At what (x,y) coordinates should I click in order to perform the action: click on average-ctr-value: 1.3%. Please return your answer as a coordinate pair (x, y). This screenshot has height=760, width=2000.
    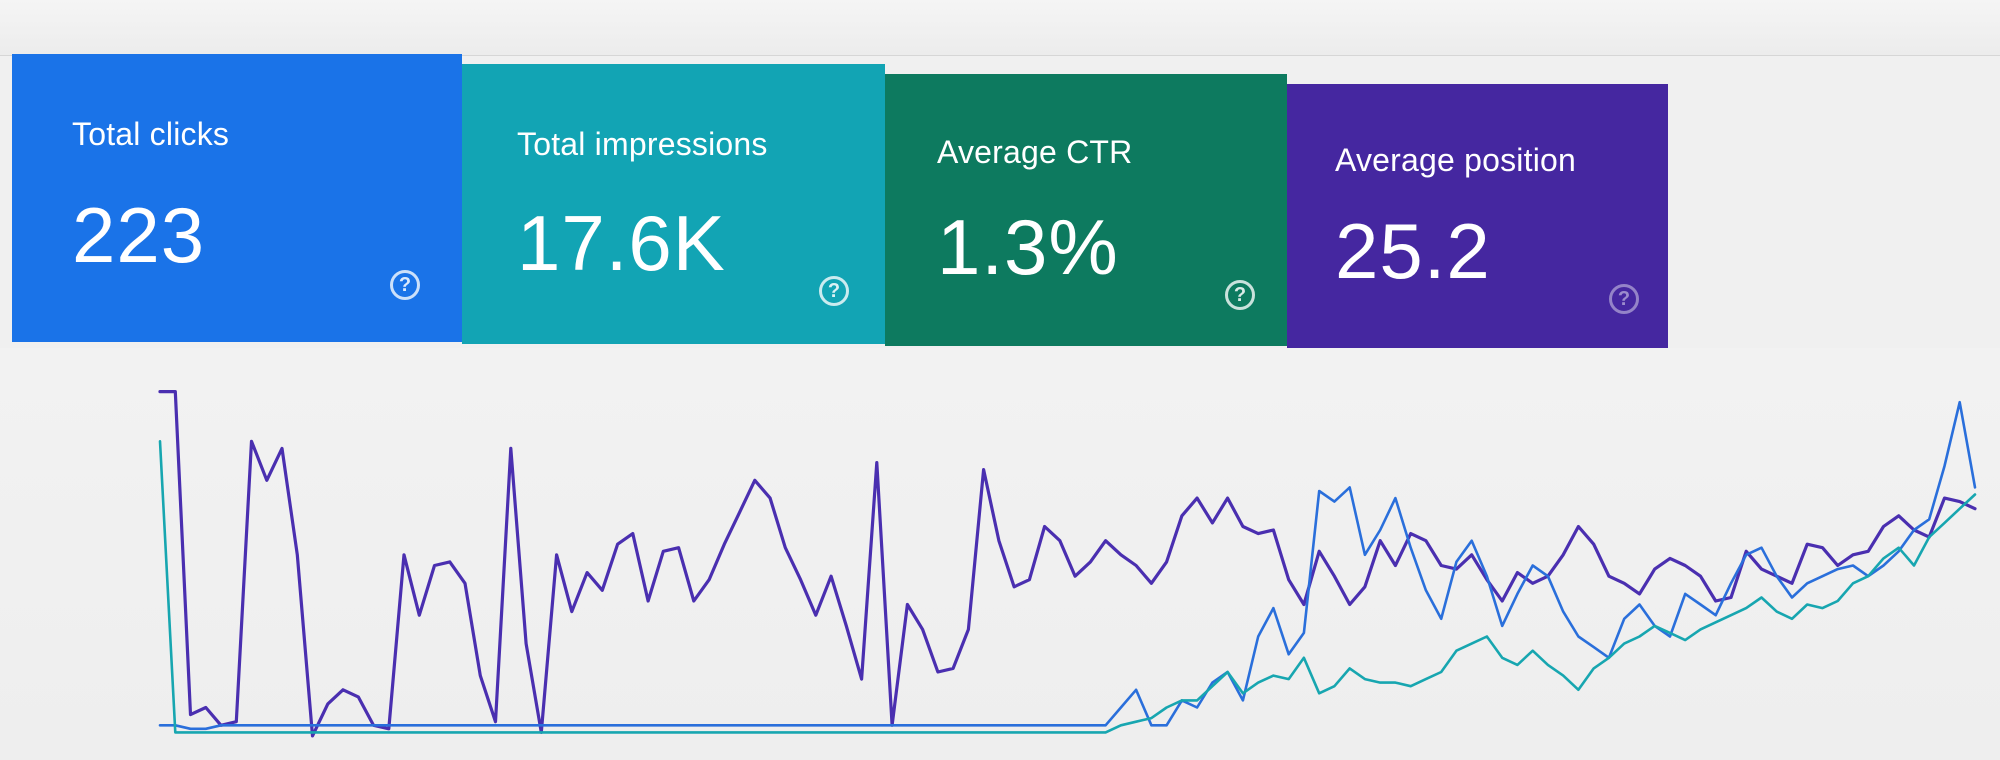
    Looking at the image, I should click on (1028, 247).